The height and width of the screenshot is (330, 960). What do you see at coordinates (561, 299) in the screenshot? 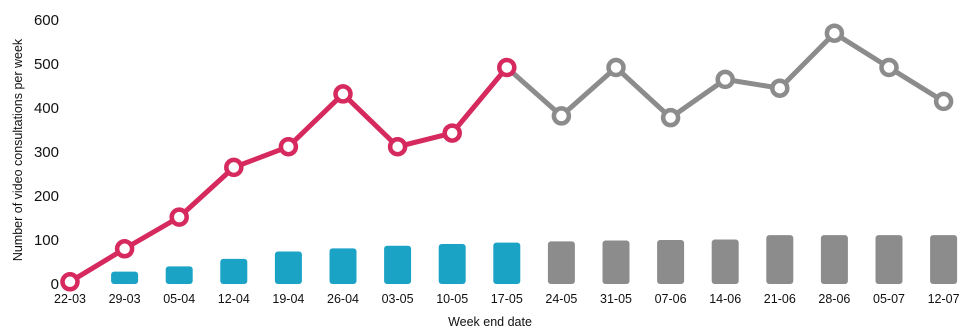
I see `x-tick-label: 24-05` at bounding box center [561, 299].